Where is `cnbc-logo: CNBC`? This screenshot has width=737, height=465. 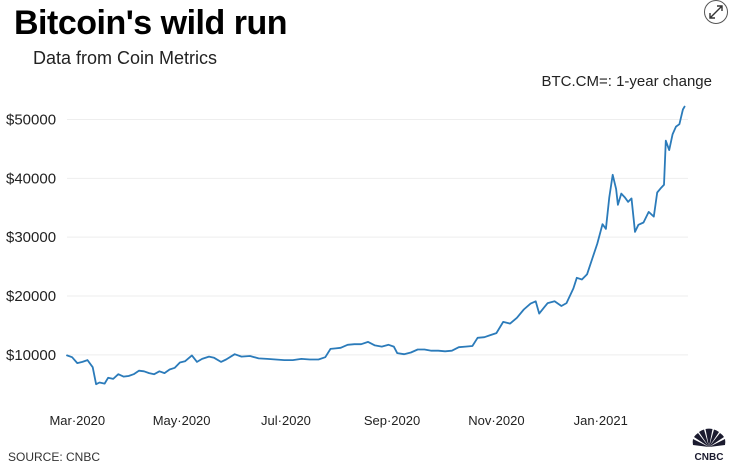 cnbc-logo: CNBC is located at coordinates (709, 445).